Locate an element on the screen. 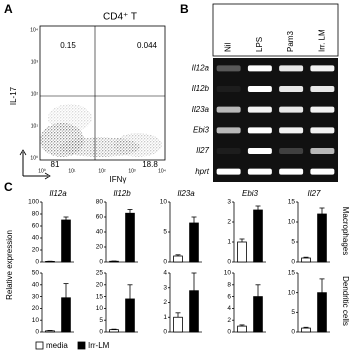  quadrant-value: 0.15 is located at coordinates (68, 45).